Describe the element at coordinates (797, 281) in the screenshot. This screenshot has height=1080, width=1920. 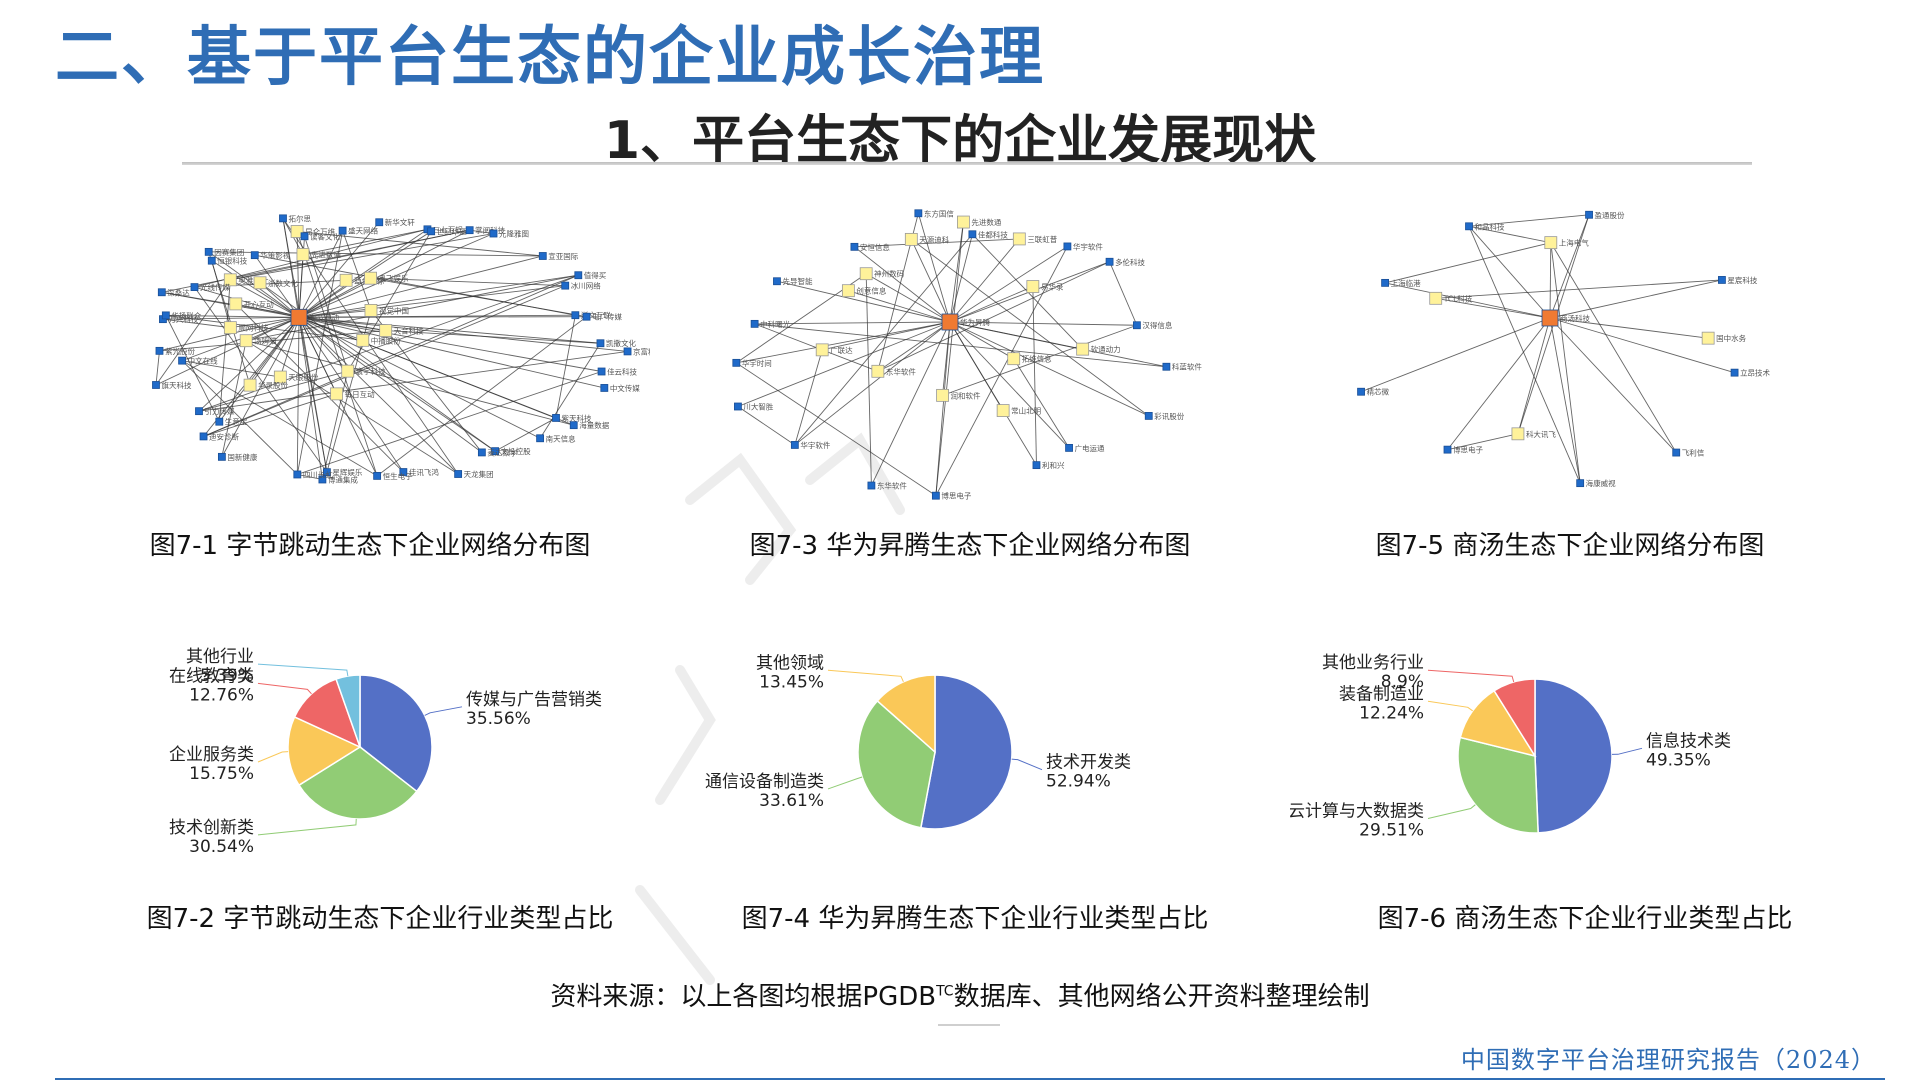
I see `network-node-label: 先导智能` at that location.